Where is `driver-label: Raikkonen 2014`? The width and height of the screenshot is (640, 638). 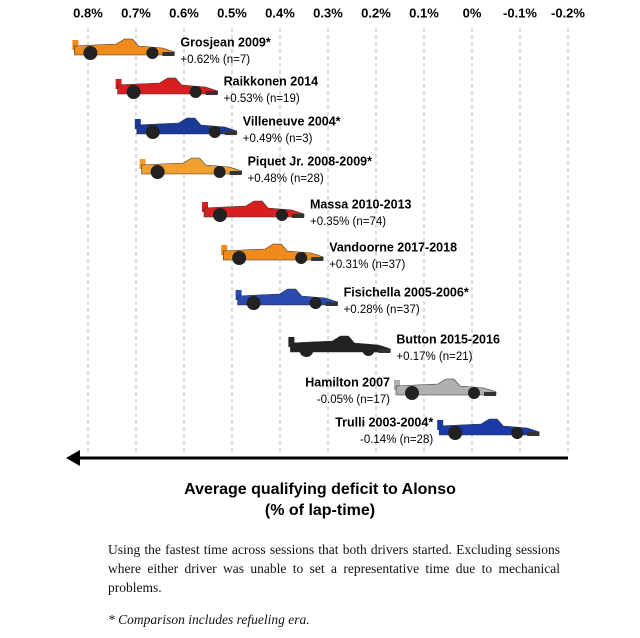
driver-label: Raikkonen 2014 is located at coordinates (271, 81).